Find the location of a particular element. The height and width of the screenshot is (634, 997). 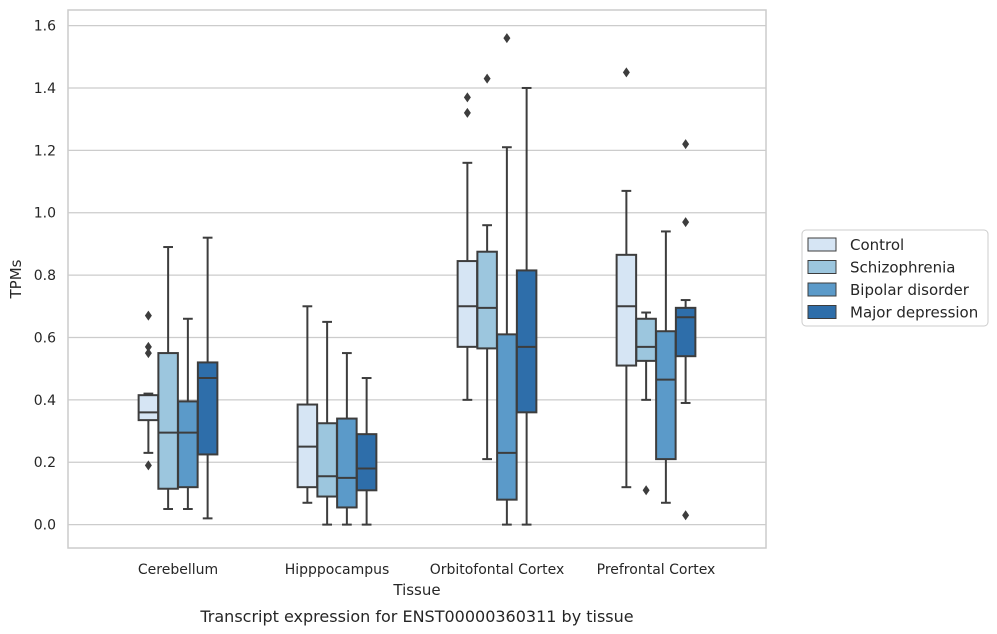

x-tick-label: Orbitofontal Cortex is located at coordinates (497, 570).